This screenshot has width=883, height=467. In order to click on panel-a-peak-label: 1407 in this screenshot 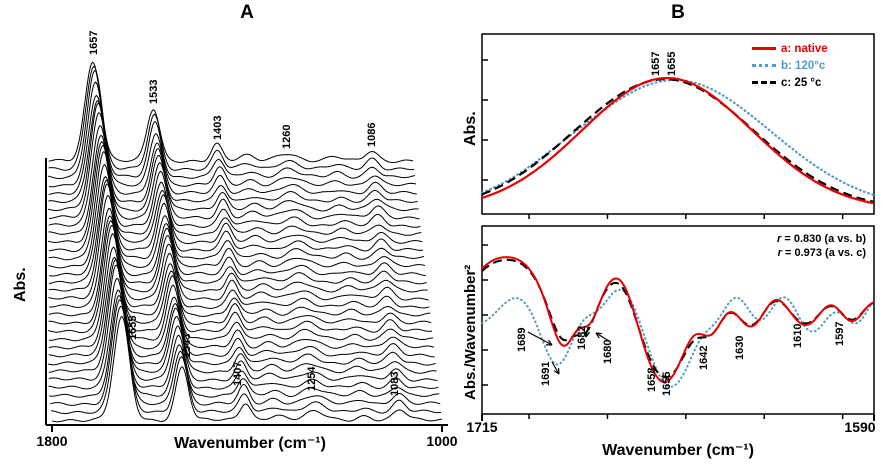, I will do `click(238, 373)`.